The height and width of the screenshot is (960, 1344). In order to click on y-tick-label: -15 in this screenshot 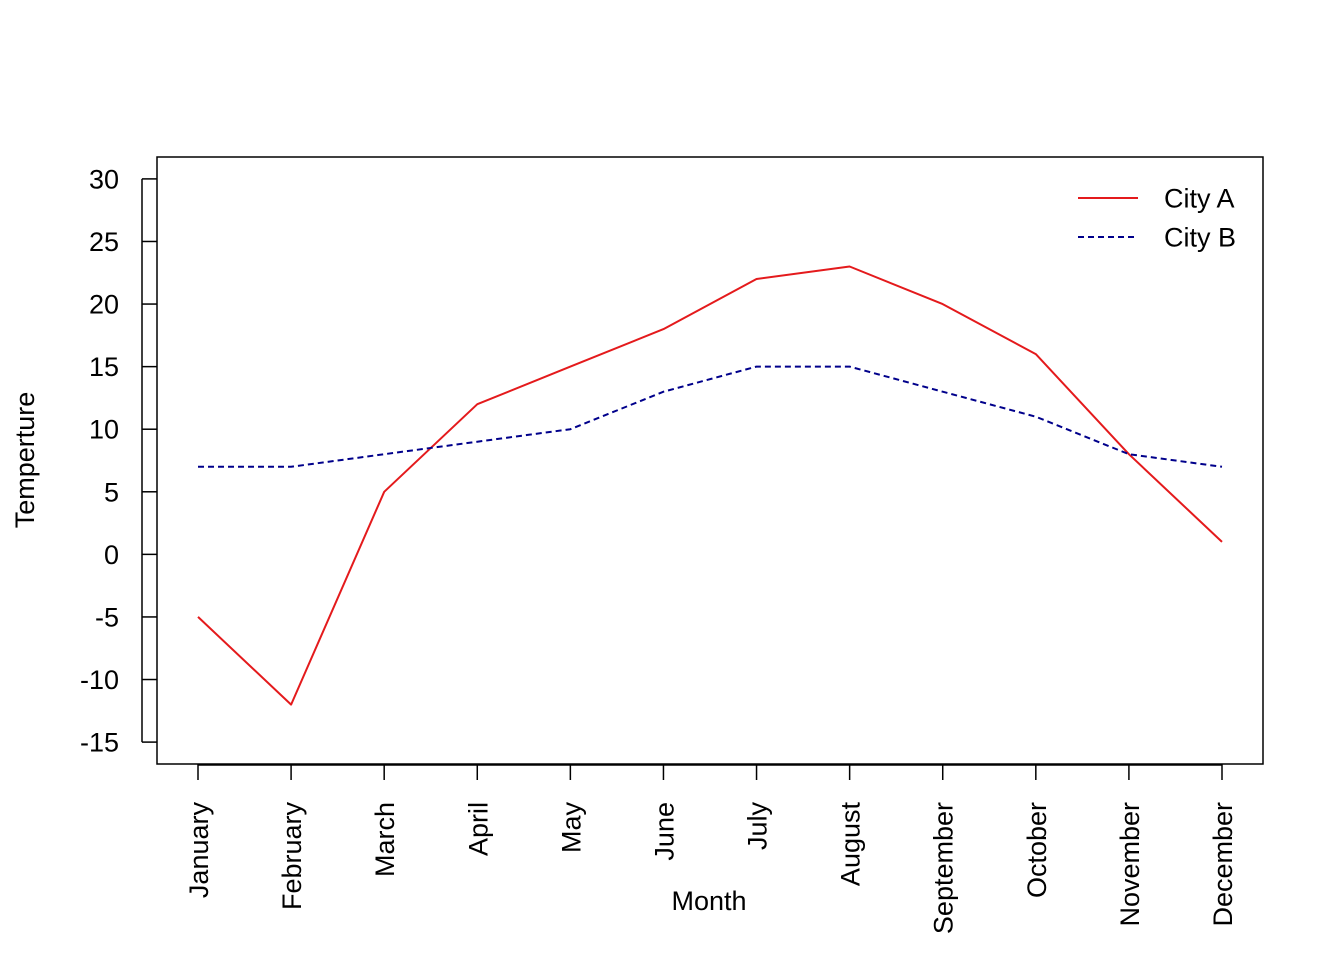, I will do `click(99, 743)`.